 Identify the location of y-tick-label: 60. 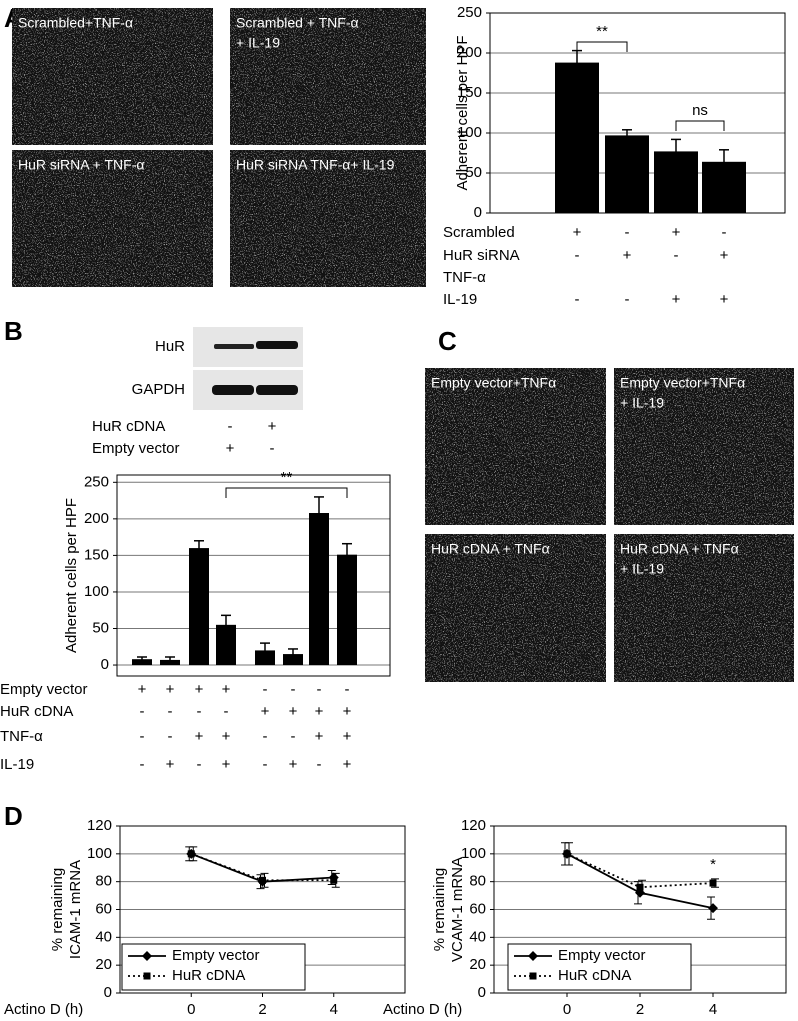
(477, 908).